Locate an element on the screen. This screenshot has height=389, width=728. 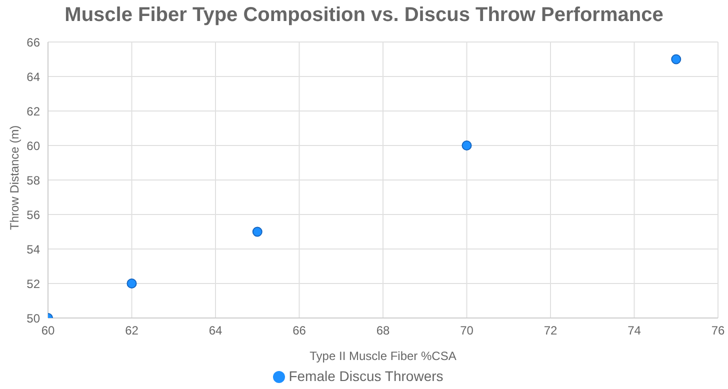
x-axis-title: Type II Muscle Fiber %CSA is located at coordinates (383, 356).